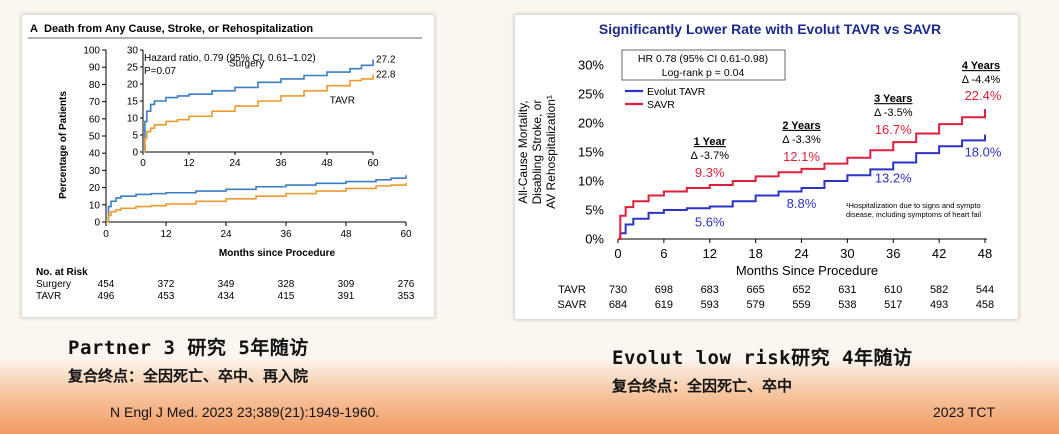 The image size is (1059, 434). I want to click on legend-label-tavr: Evolut TAVR, so click(676, 92).